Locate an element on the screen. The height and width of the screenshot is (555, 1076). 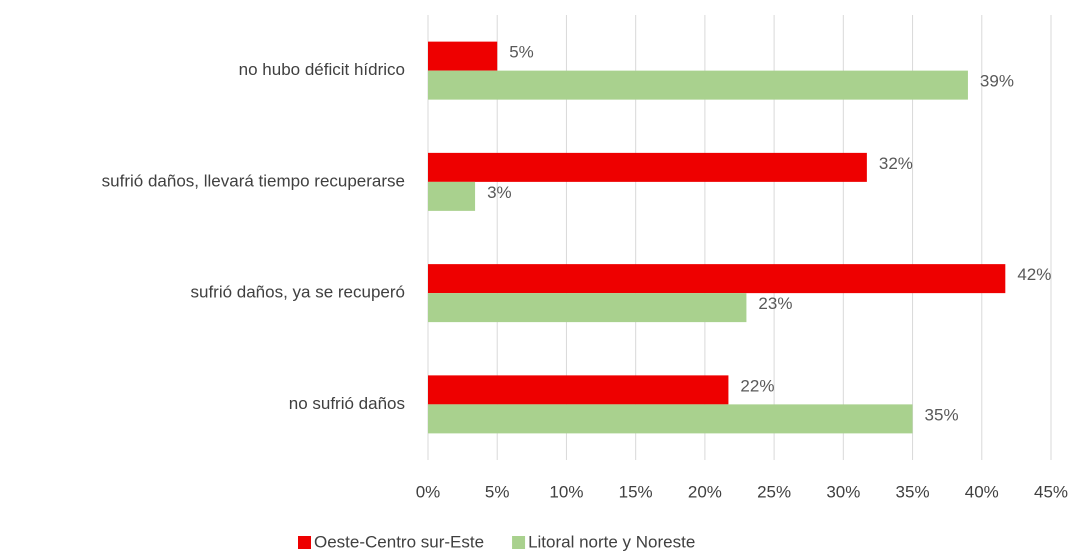
x-tick-label: 35% is located at coordinates (913, 491).